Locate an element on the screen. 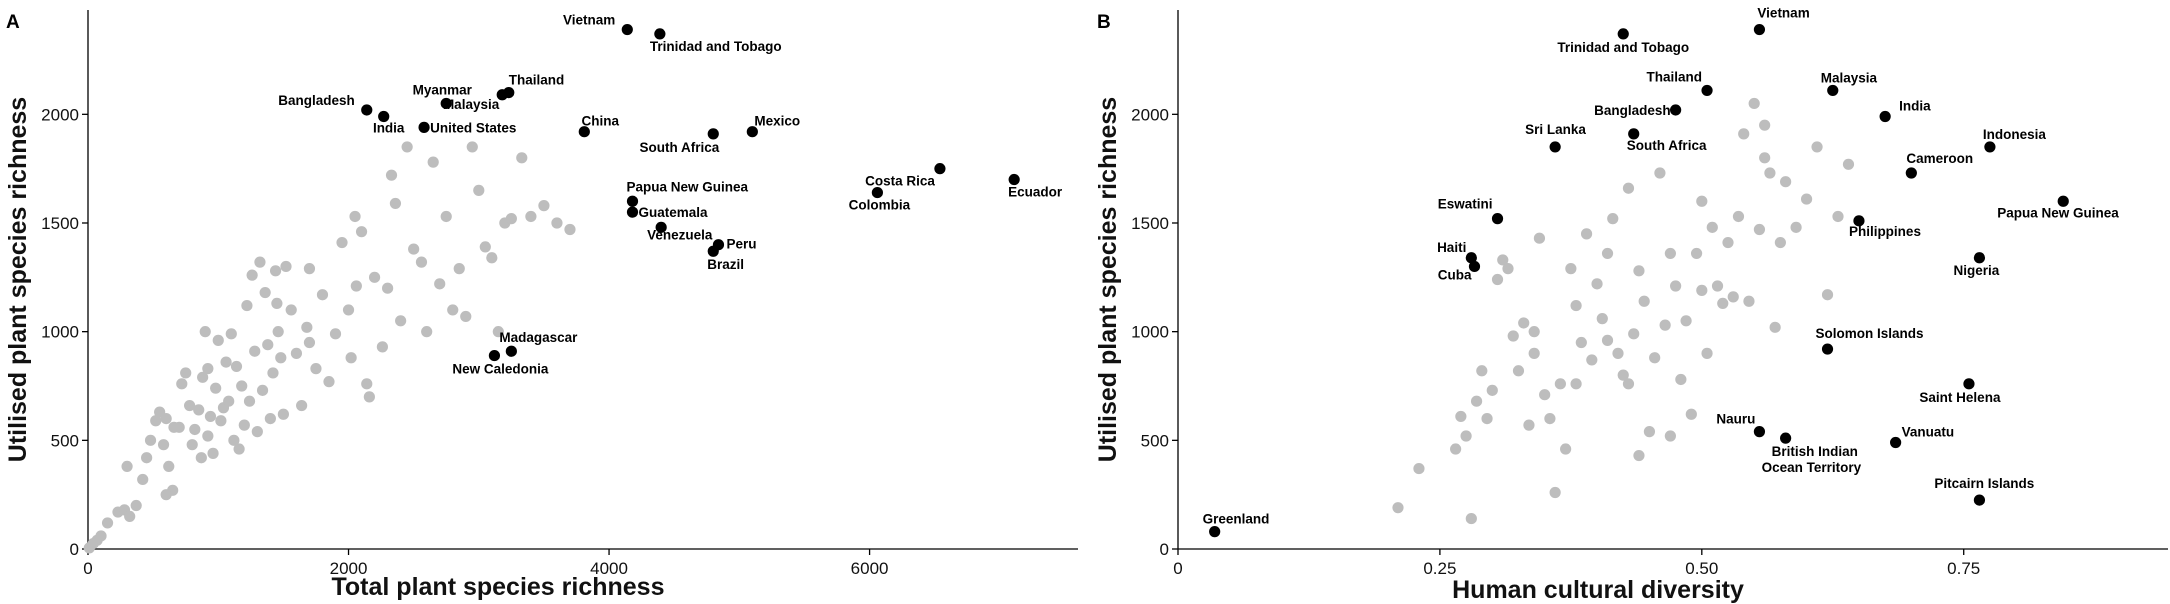  label-malaysia: Malaysia is located at coordinates (1849, 77).